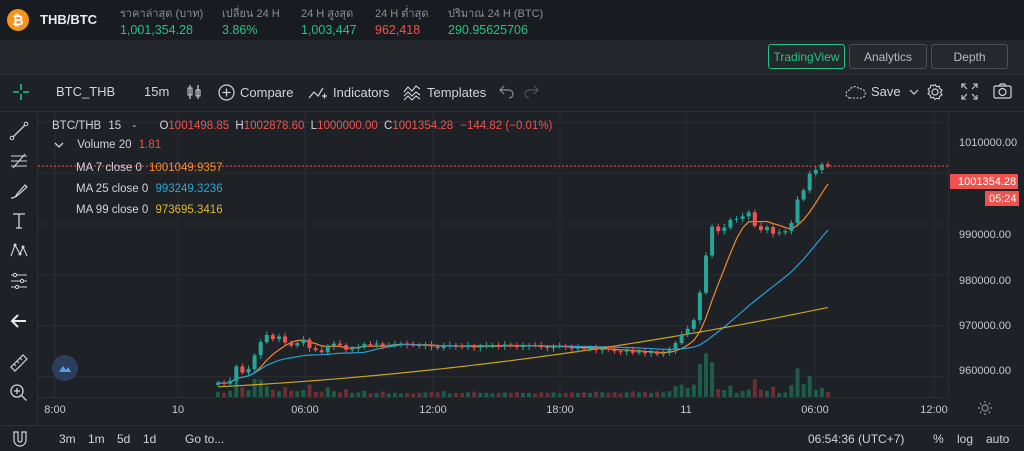 The height and width of the screenshot is (451, 1024). Describe the element at coordinates (972, 91) in the screenshot. I see `fullscreen-icon` at that location.